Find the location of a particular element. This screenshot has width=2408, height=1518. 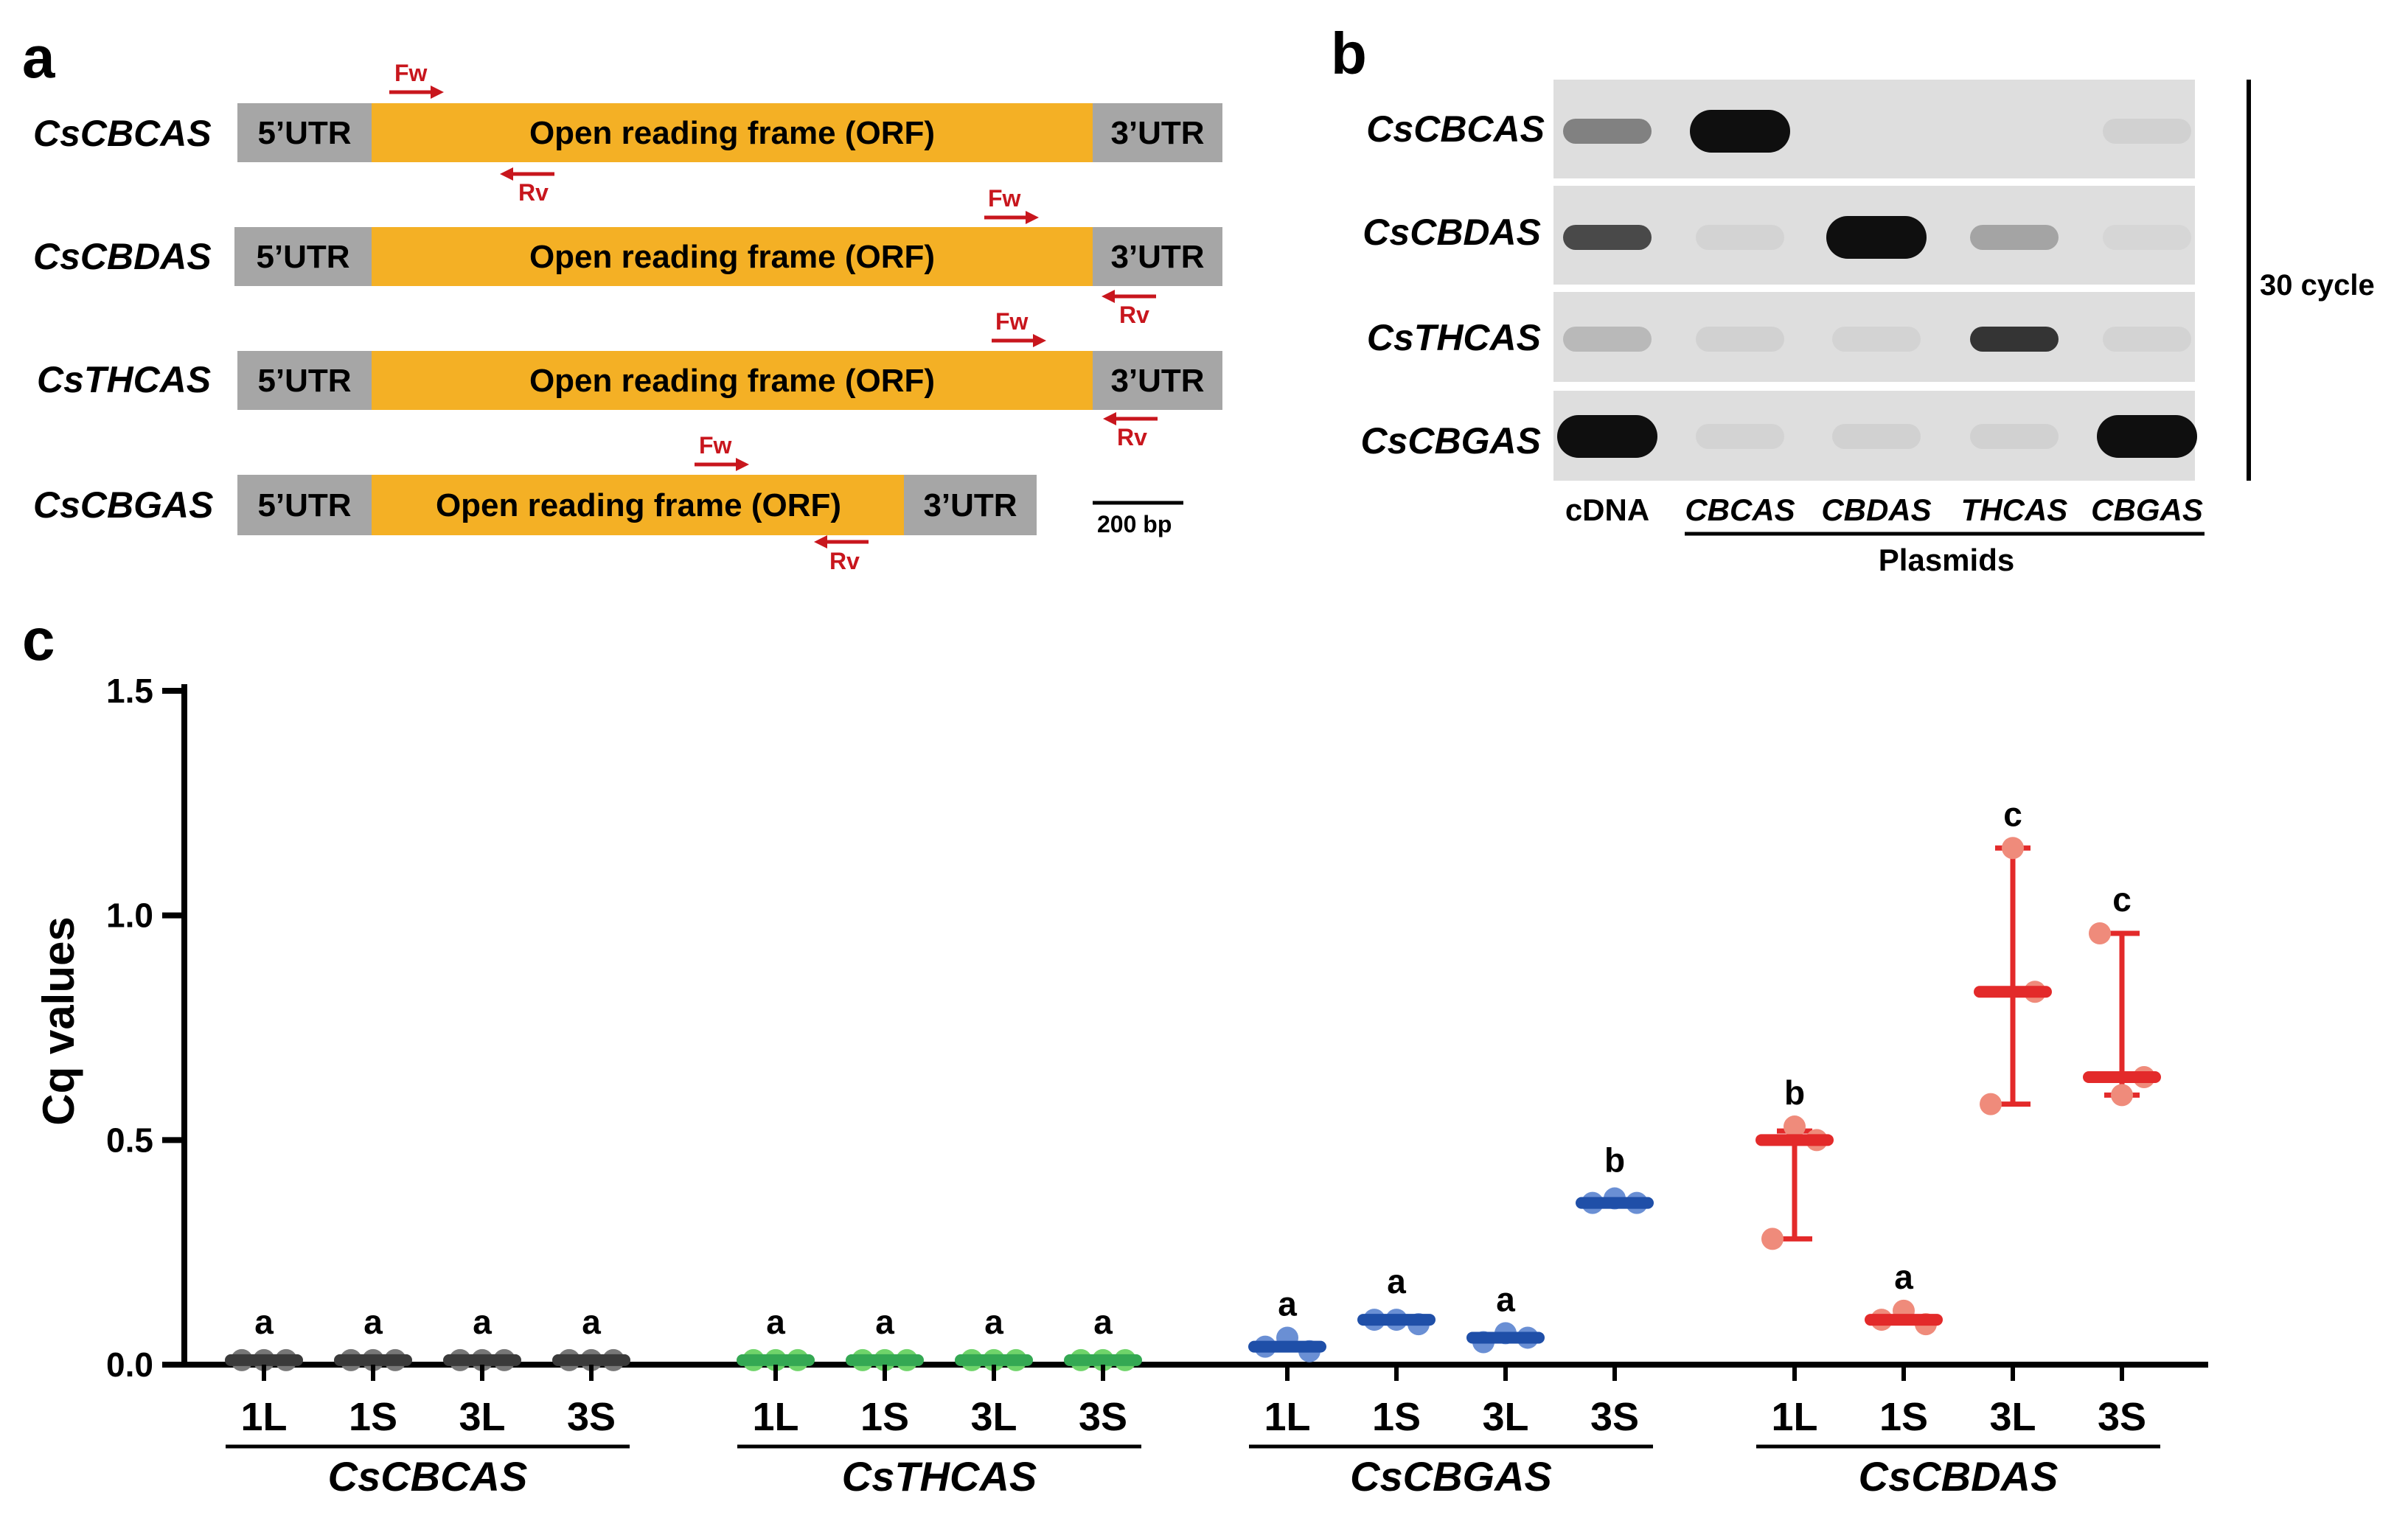

scale-bar-label: 200 bp is located at coordinates (1134, 524).